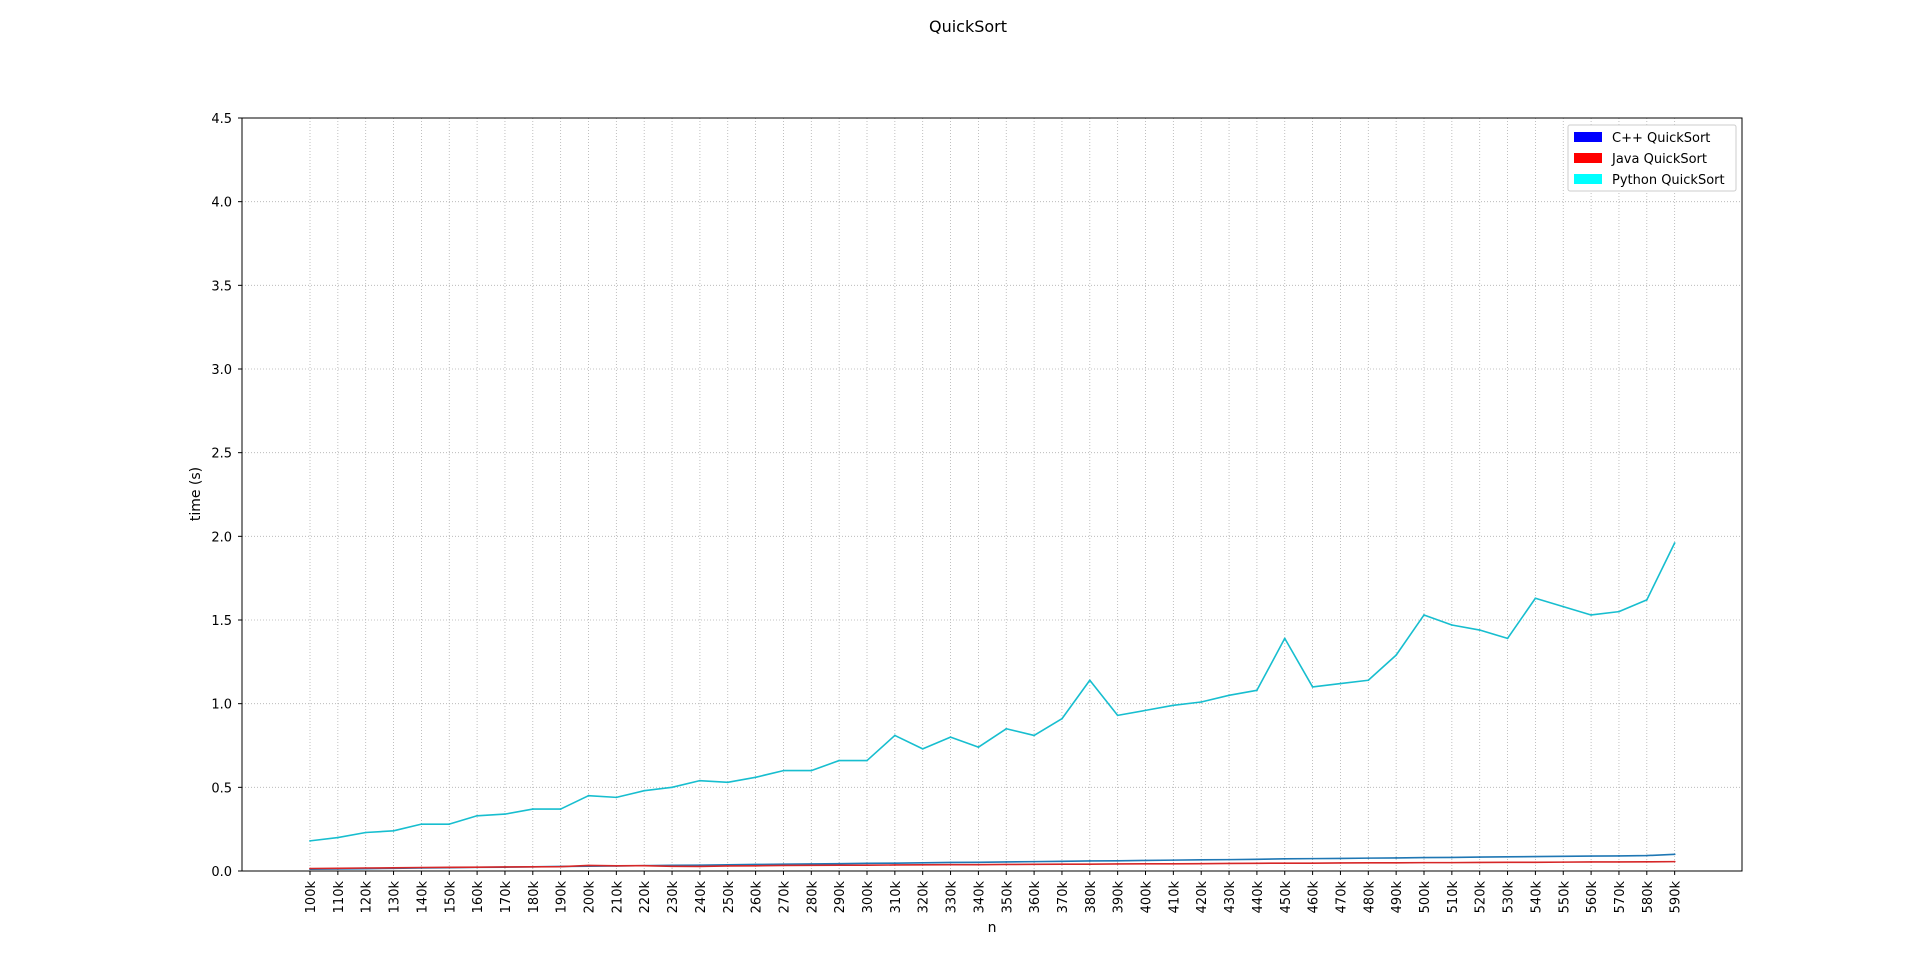 The height and width of the screenshot is (975, 1920). I want to click on x-tick-label: 180k, so click(534, 897).